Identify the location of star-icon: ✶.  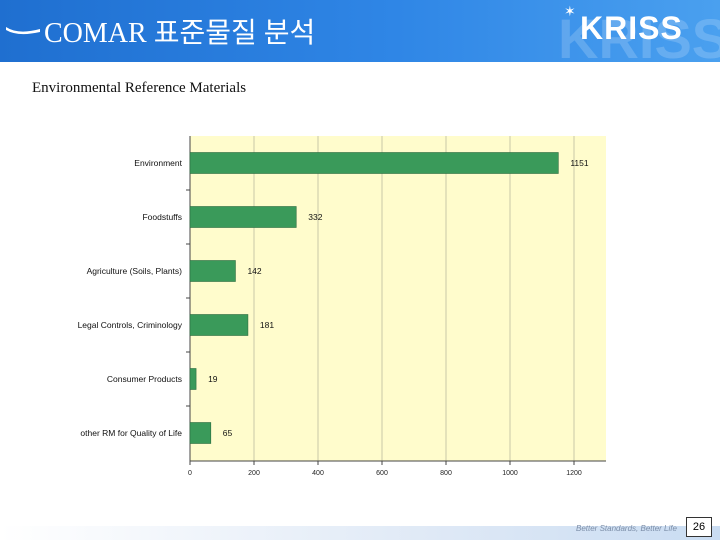
(570, 12).